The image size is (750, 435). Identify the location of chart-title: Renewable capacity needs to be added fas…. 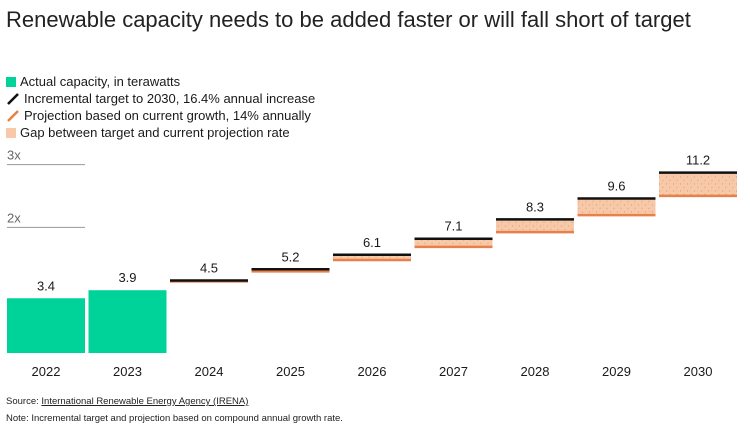
(348, 19).